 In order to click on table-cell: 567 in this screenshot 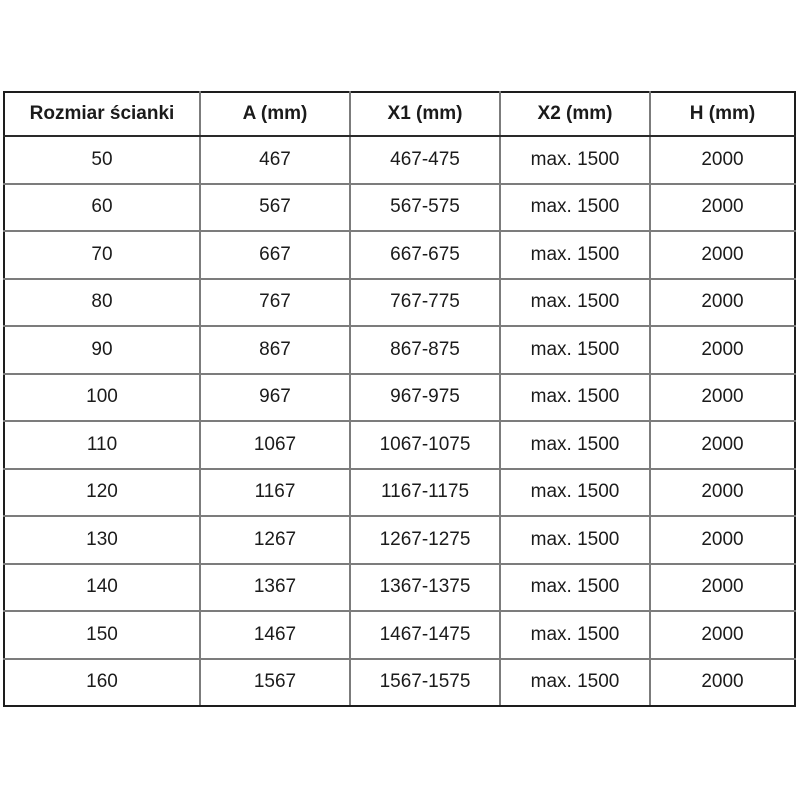, I will do `click(275, 207)`.